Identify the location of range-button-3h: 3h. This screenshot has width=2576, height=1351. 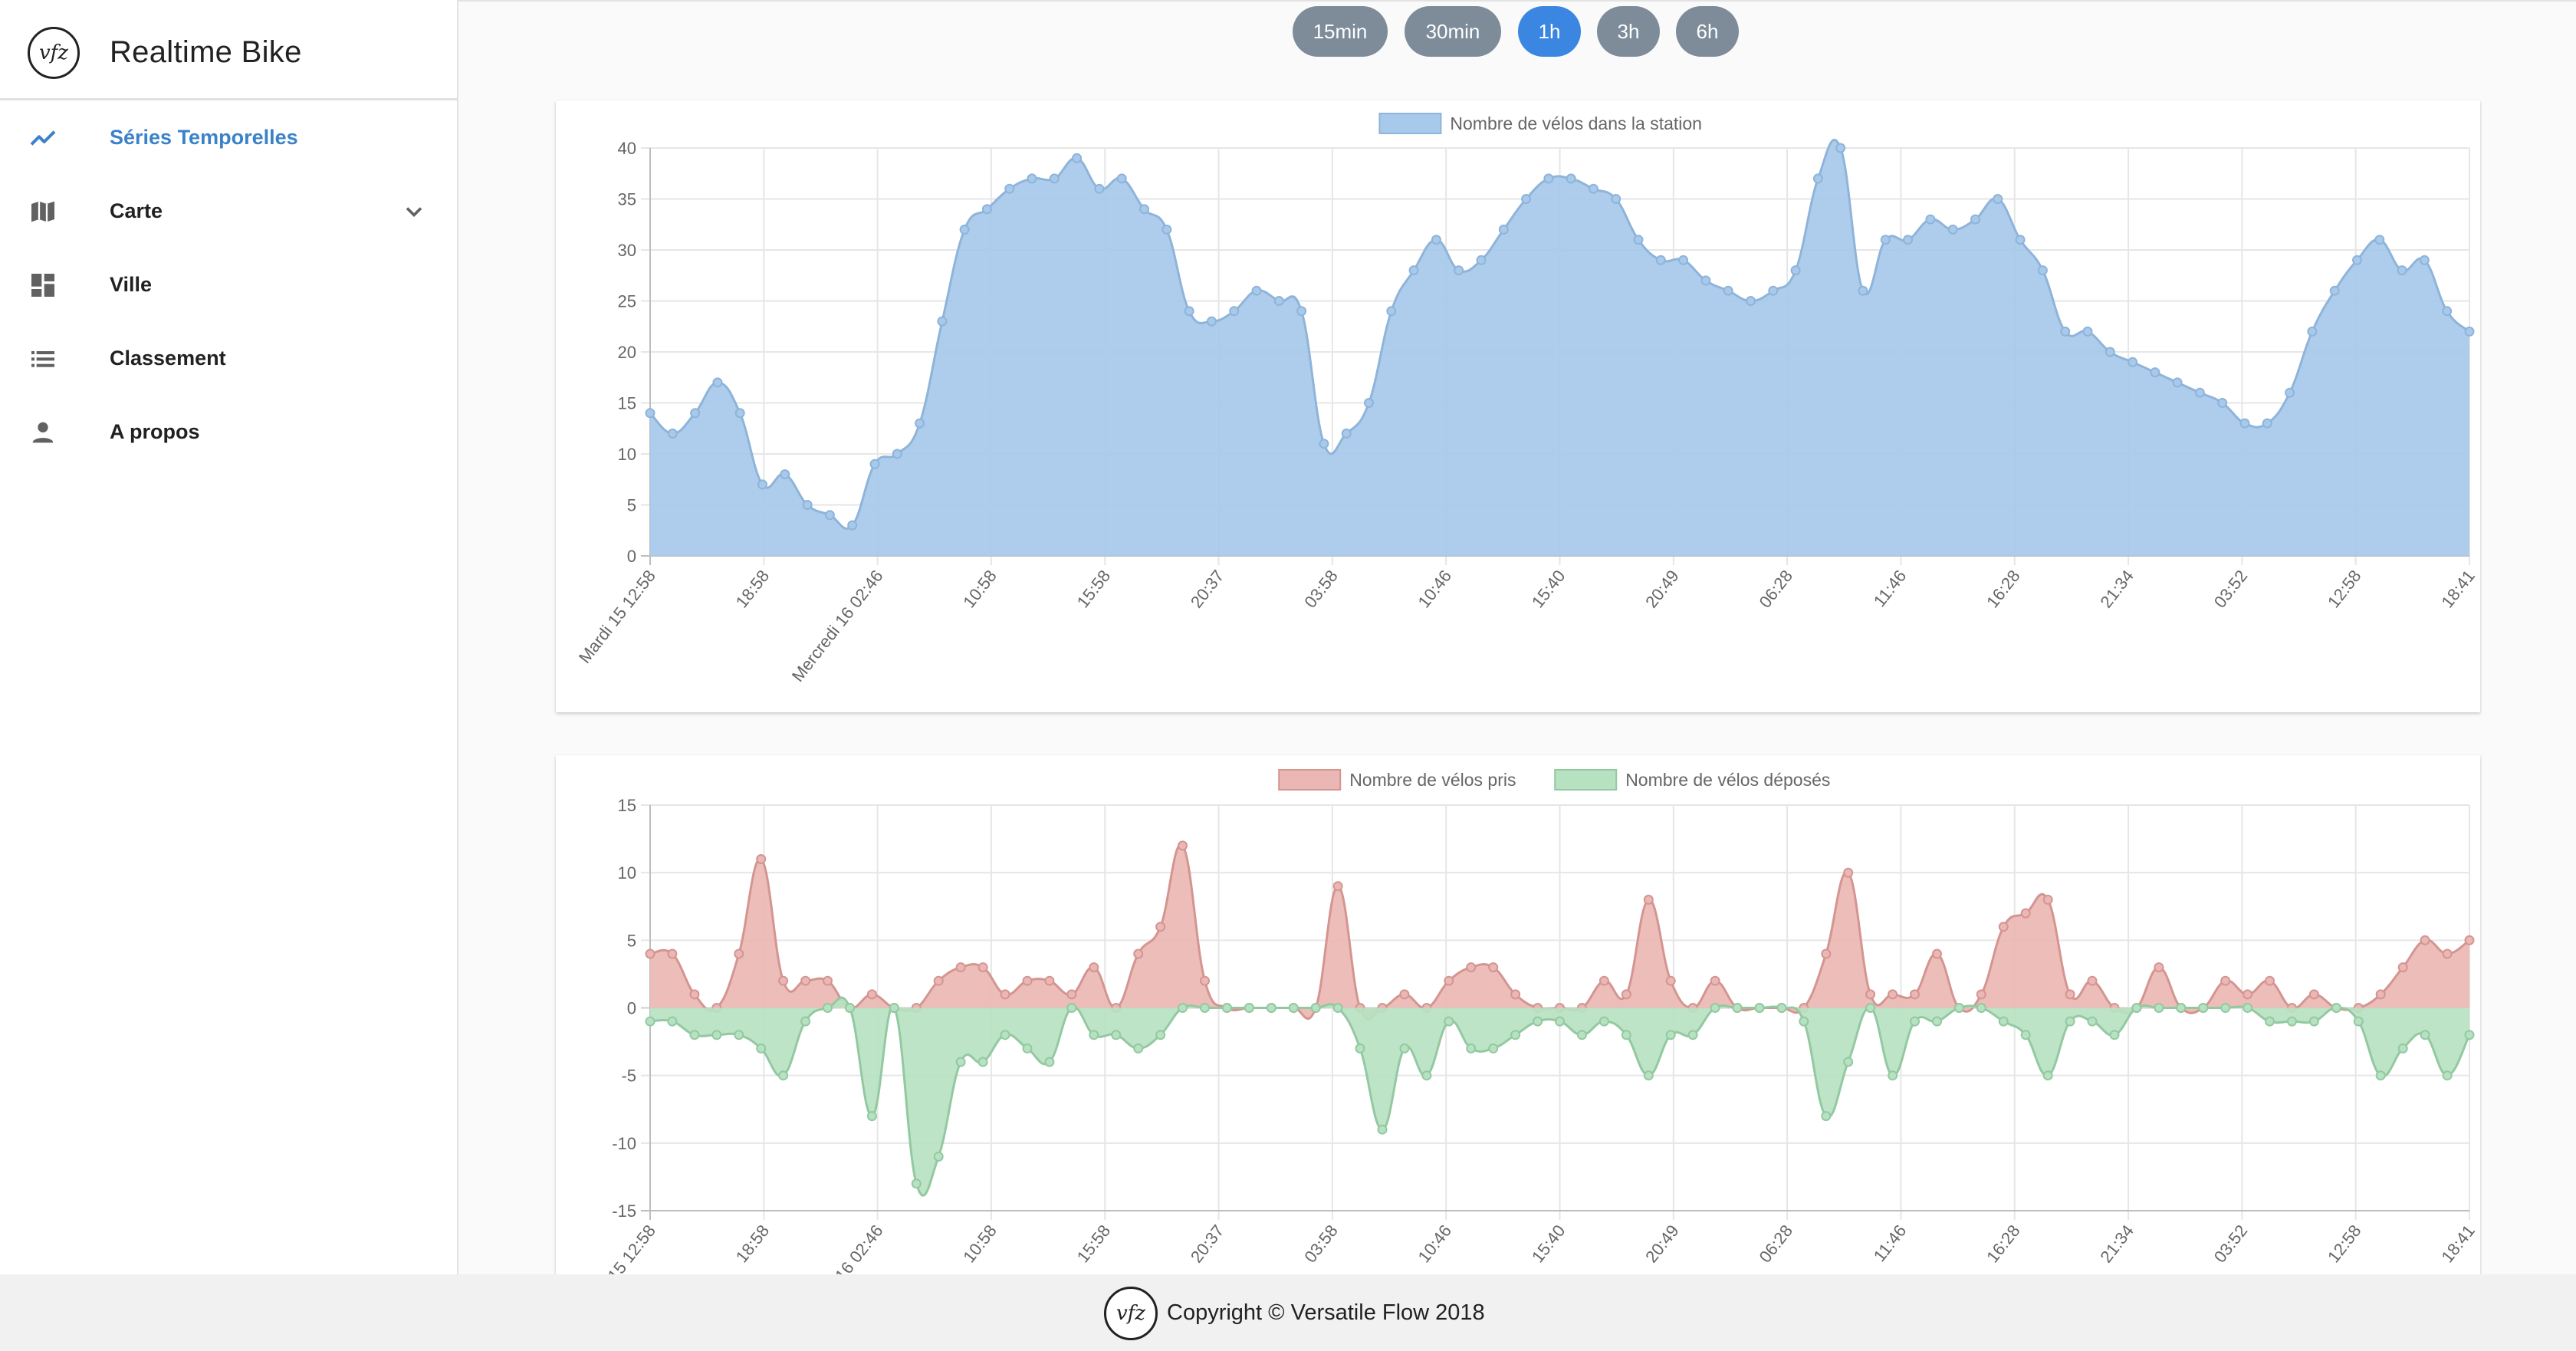
(1628, 31).